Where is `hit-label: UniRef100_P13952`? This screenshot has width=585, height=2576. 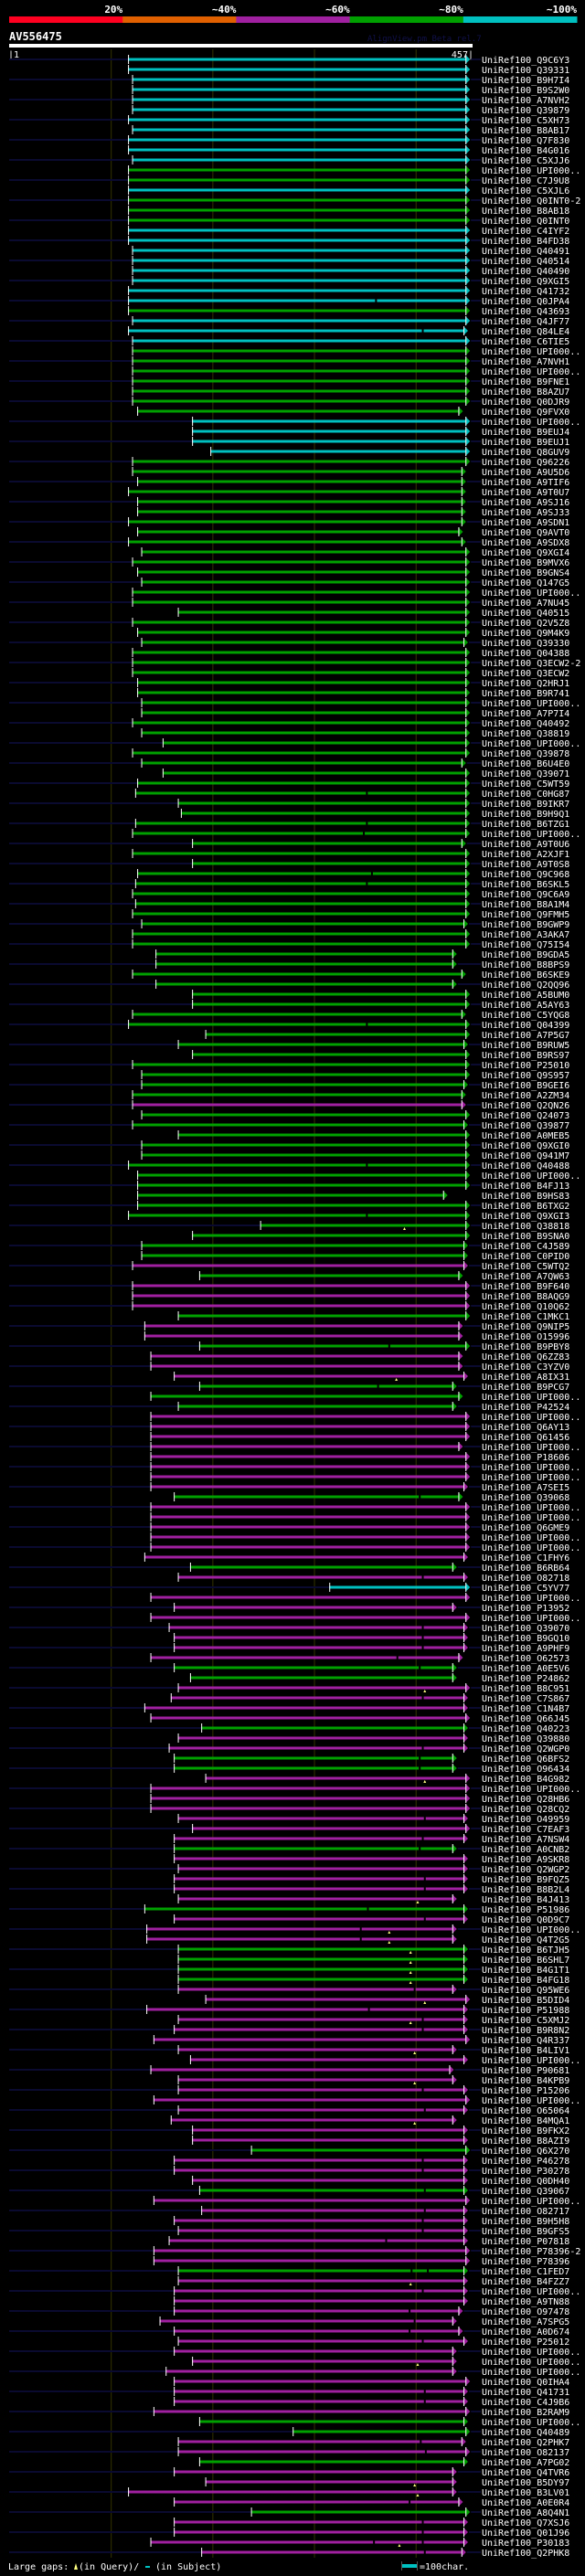 hit-label: UniRef100_P13952 is located at coordinates (525, 1609).